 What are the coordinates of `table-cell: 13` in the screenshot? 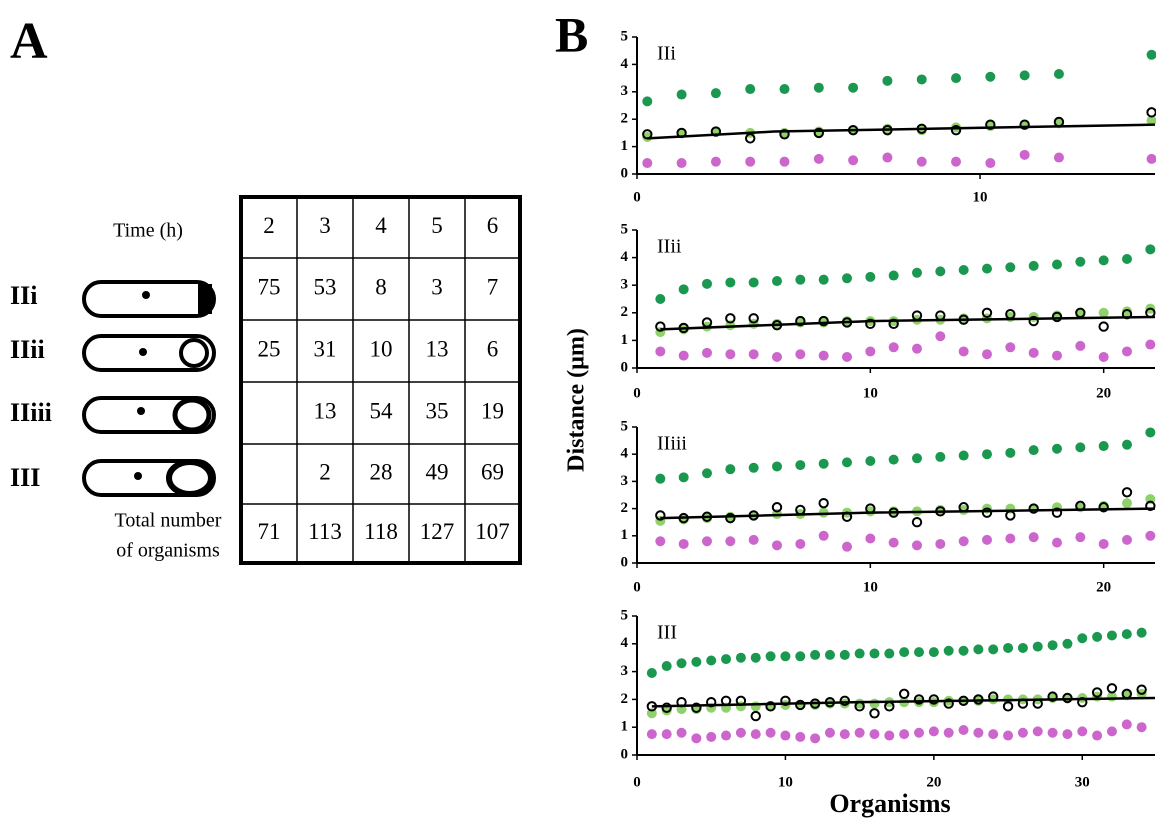 It's located at (437, 348).